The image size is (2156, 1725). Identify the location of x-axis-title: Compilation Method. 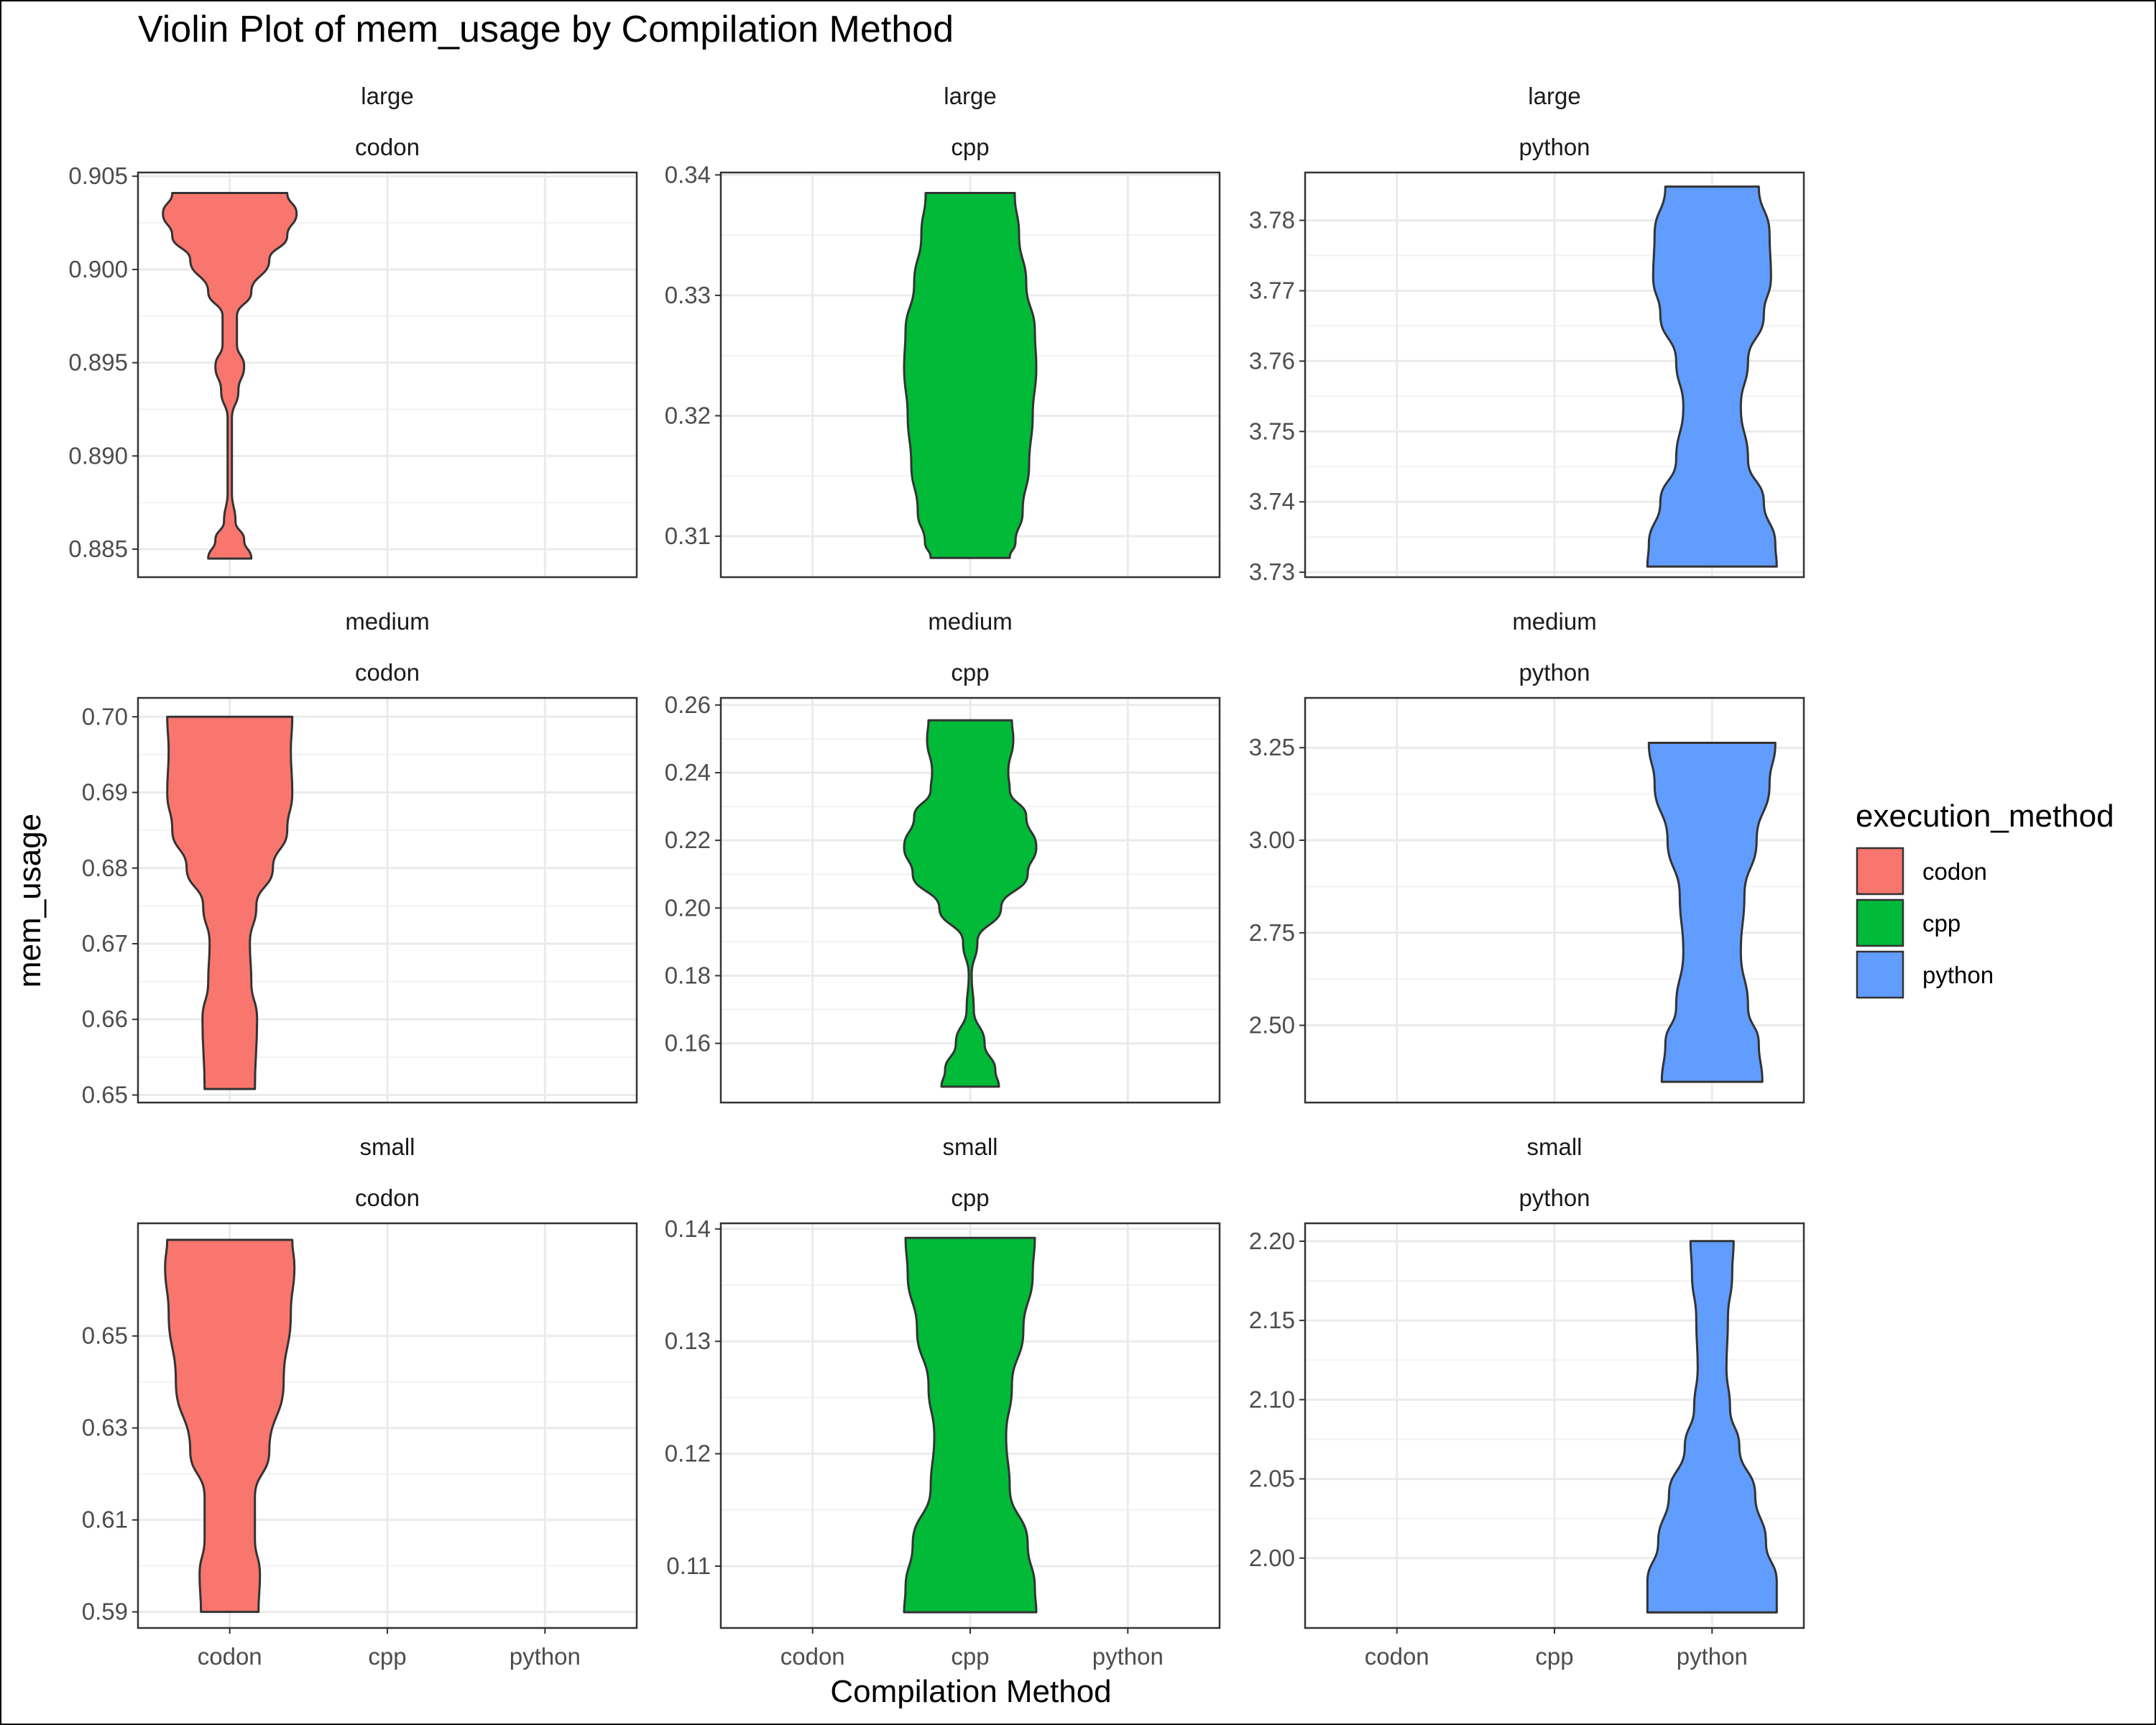
(971, 1691).